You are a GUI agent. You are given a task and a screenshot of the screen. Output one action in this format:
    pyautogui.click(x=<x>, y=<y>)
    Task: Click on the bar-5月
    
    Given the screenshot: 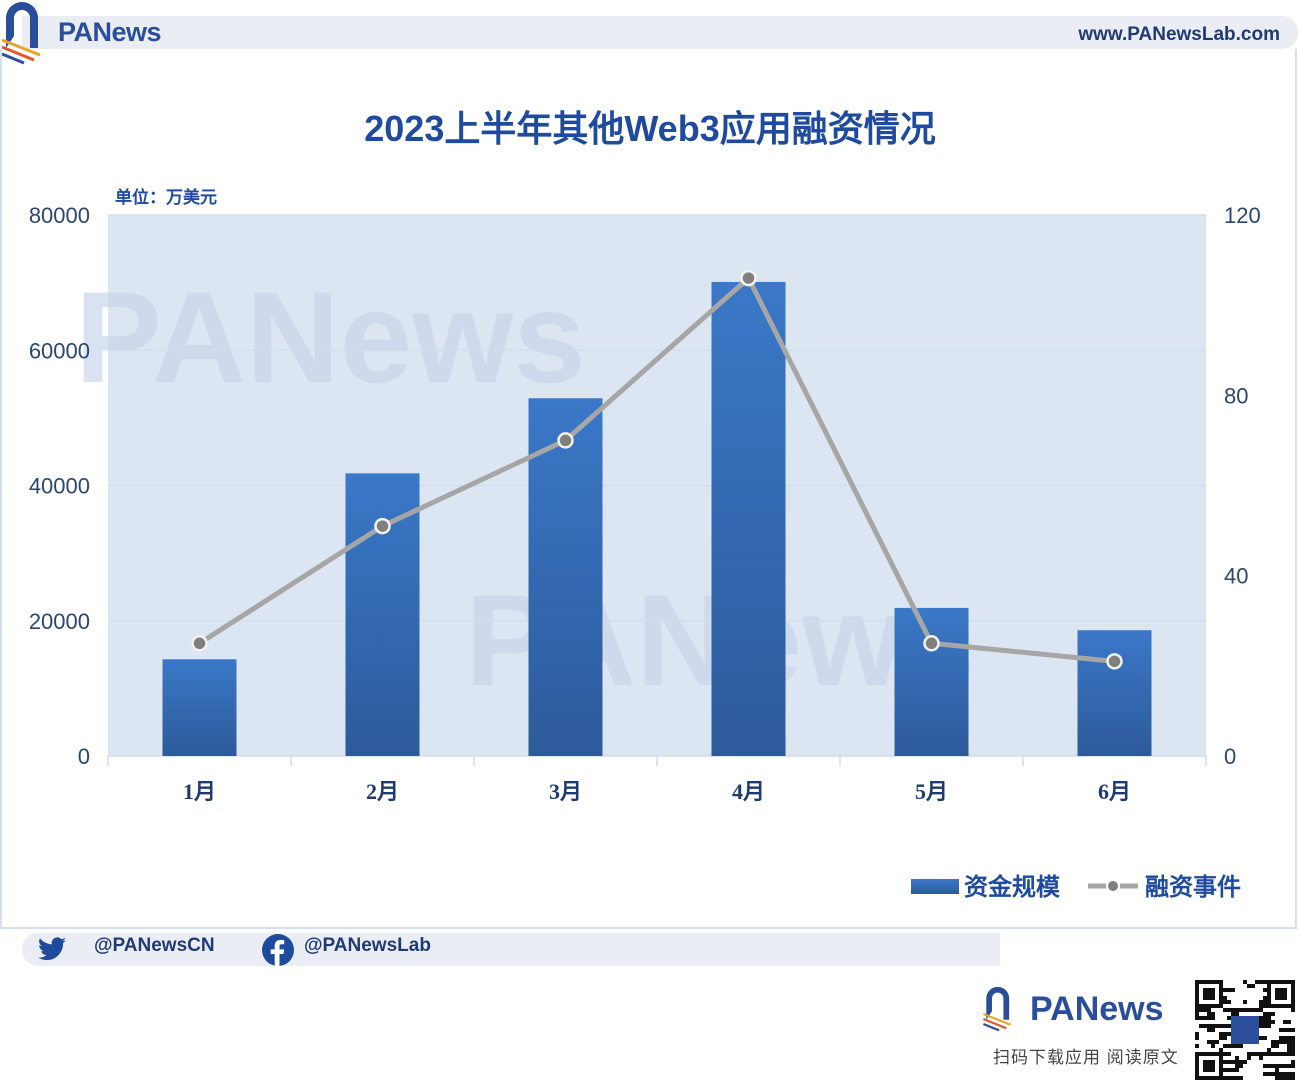 What is the action you would take?
    pyautogui.click(x=931, y=681)
    